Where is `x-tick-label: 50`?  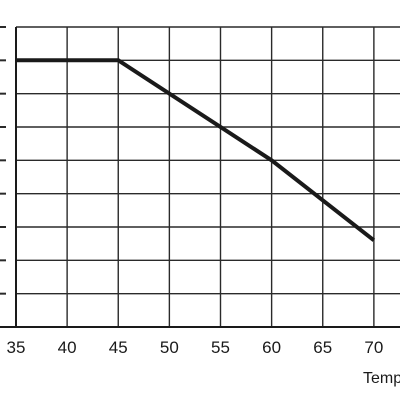 x-tick-label: 50 is located at coordinates (169, 347).